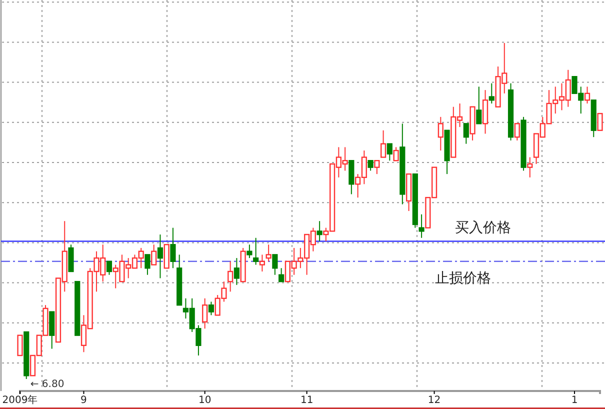 The width and height of the screenshot is (605, 409). Describe the element at coordinates (463, 278) in the screenshot. I see `ref-line-label: 止损价格` at that location.